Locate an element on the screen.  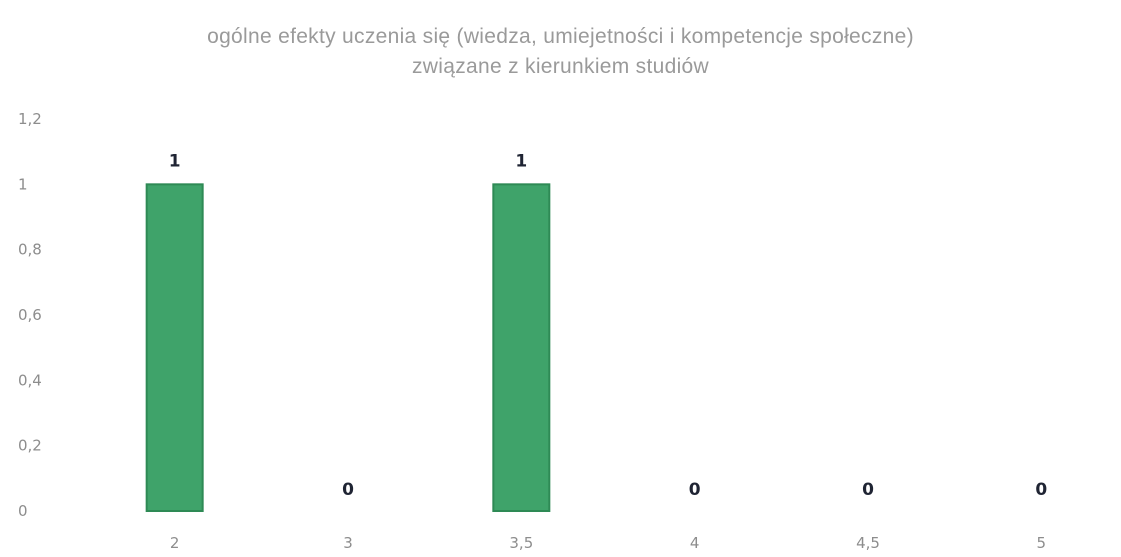
y-tick-label: 0,4 is located at coordinates (30, 380).